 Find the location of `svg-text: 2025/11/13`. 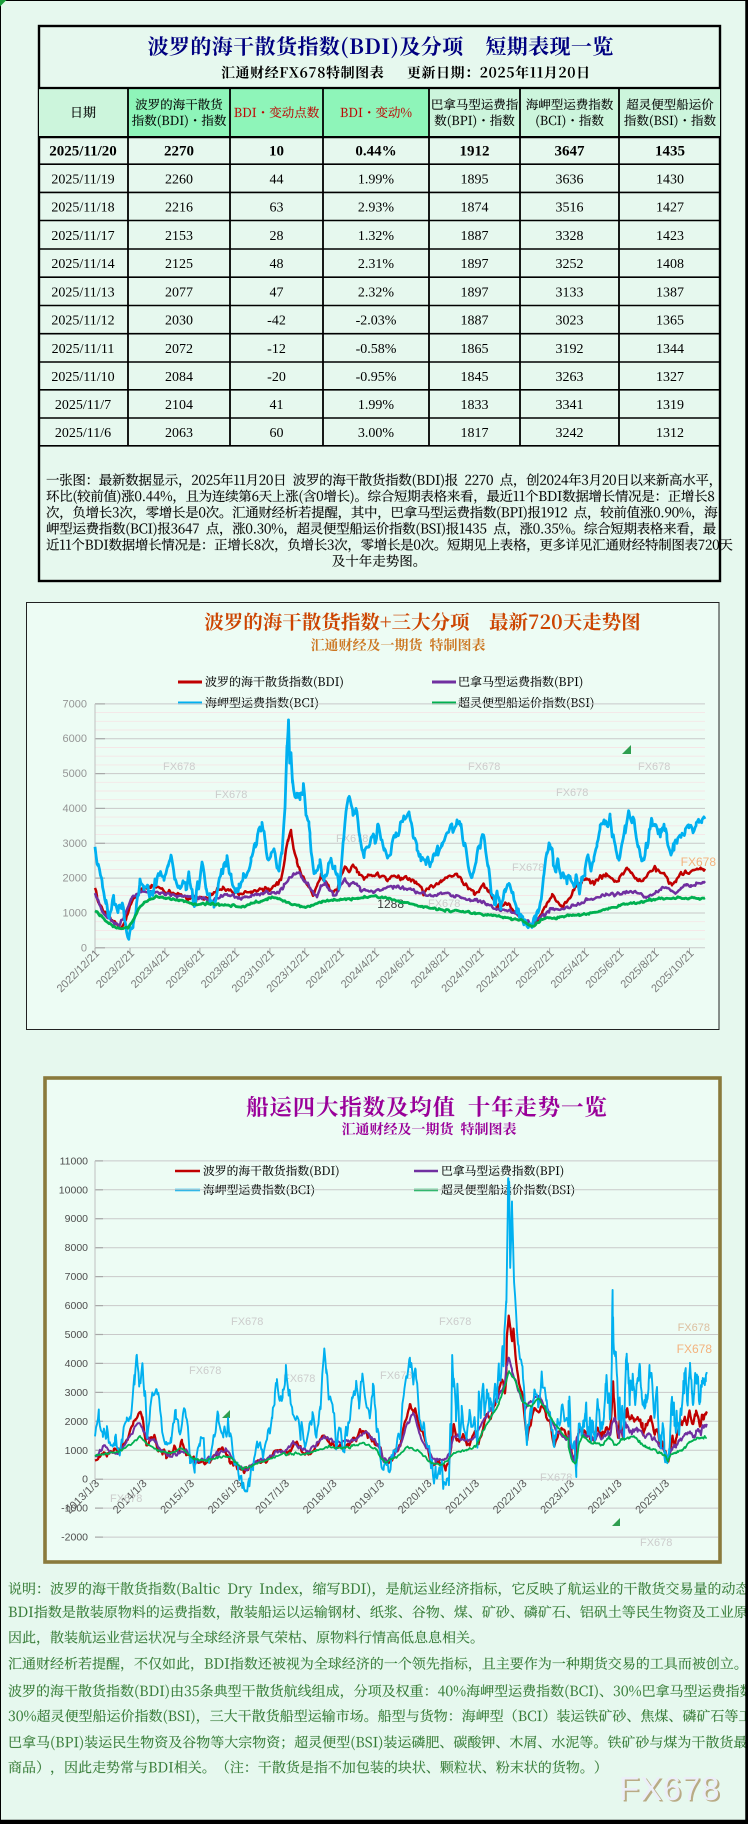

svg-text: 2025/11/13 is located at coordinates (82, 292).